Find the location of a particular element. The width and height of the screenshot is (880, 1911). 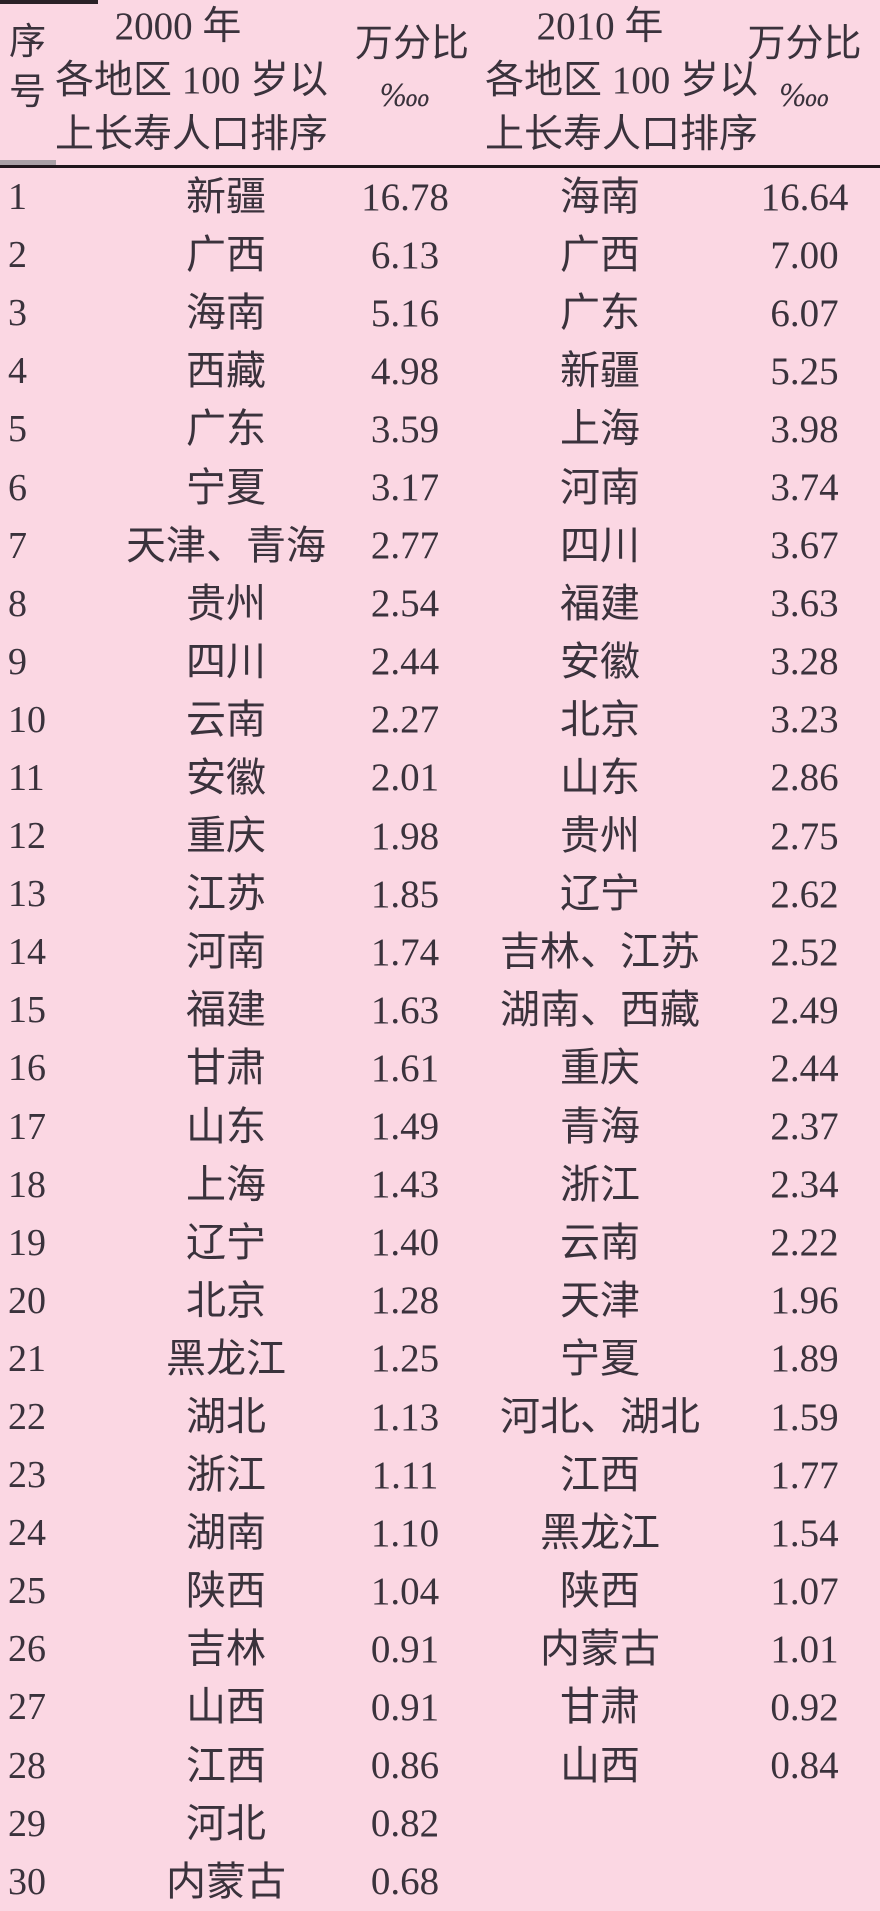

province-2000-cell: 重庆 is located at coordinates (226, 836).